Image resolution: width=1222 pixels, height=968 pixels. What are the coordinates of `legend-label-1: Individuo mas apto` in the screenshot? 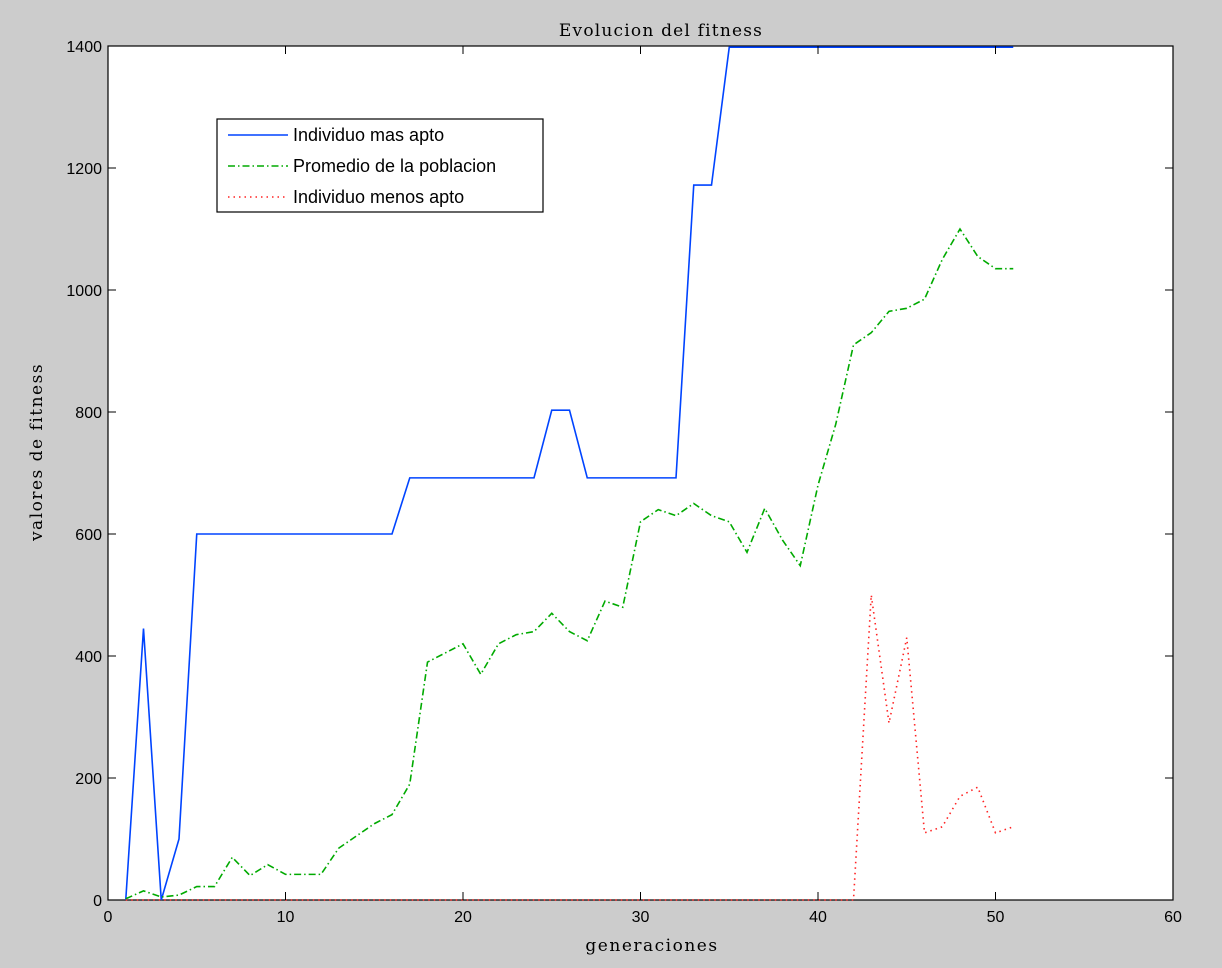 It's located at (368, 135).